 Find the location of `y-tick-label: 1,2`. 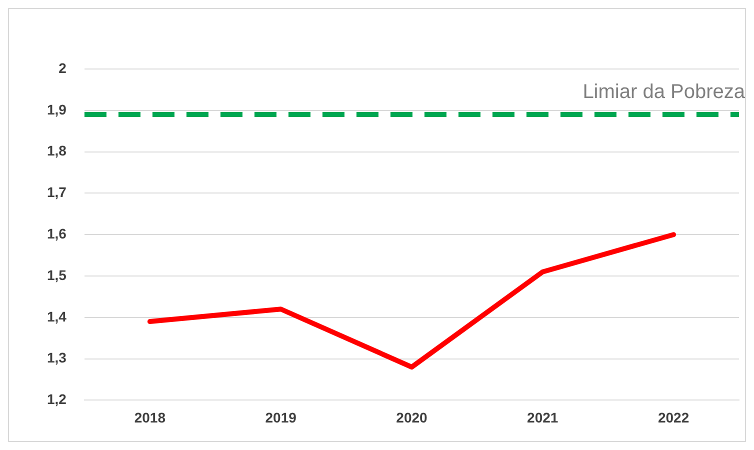

y-tick-label: 1,2 is located at coordinates (56, 399).